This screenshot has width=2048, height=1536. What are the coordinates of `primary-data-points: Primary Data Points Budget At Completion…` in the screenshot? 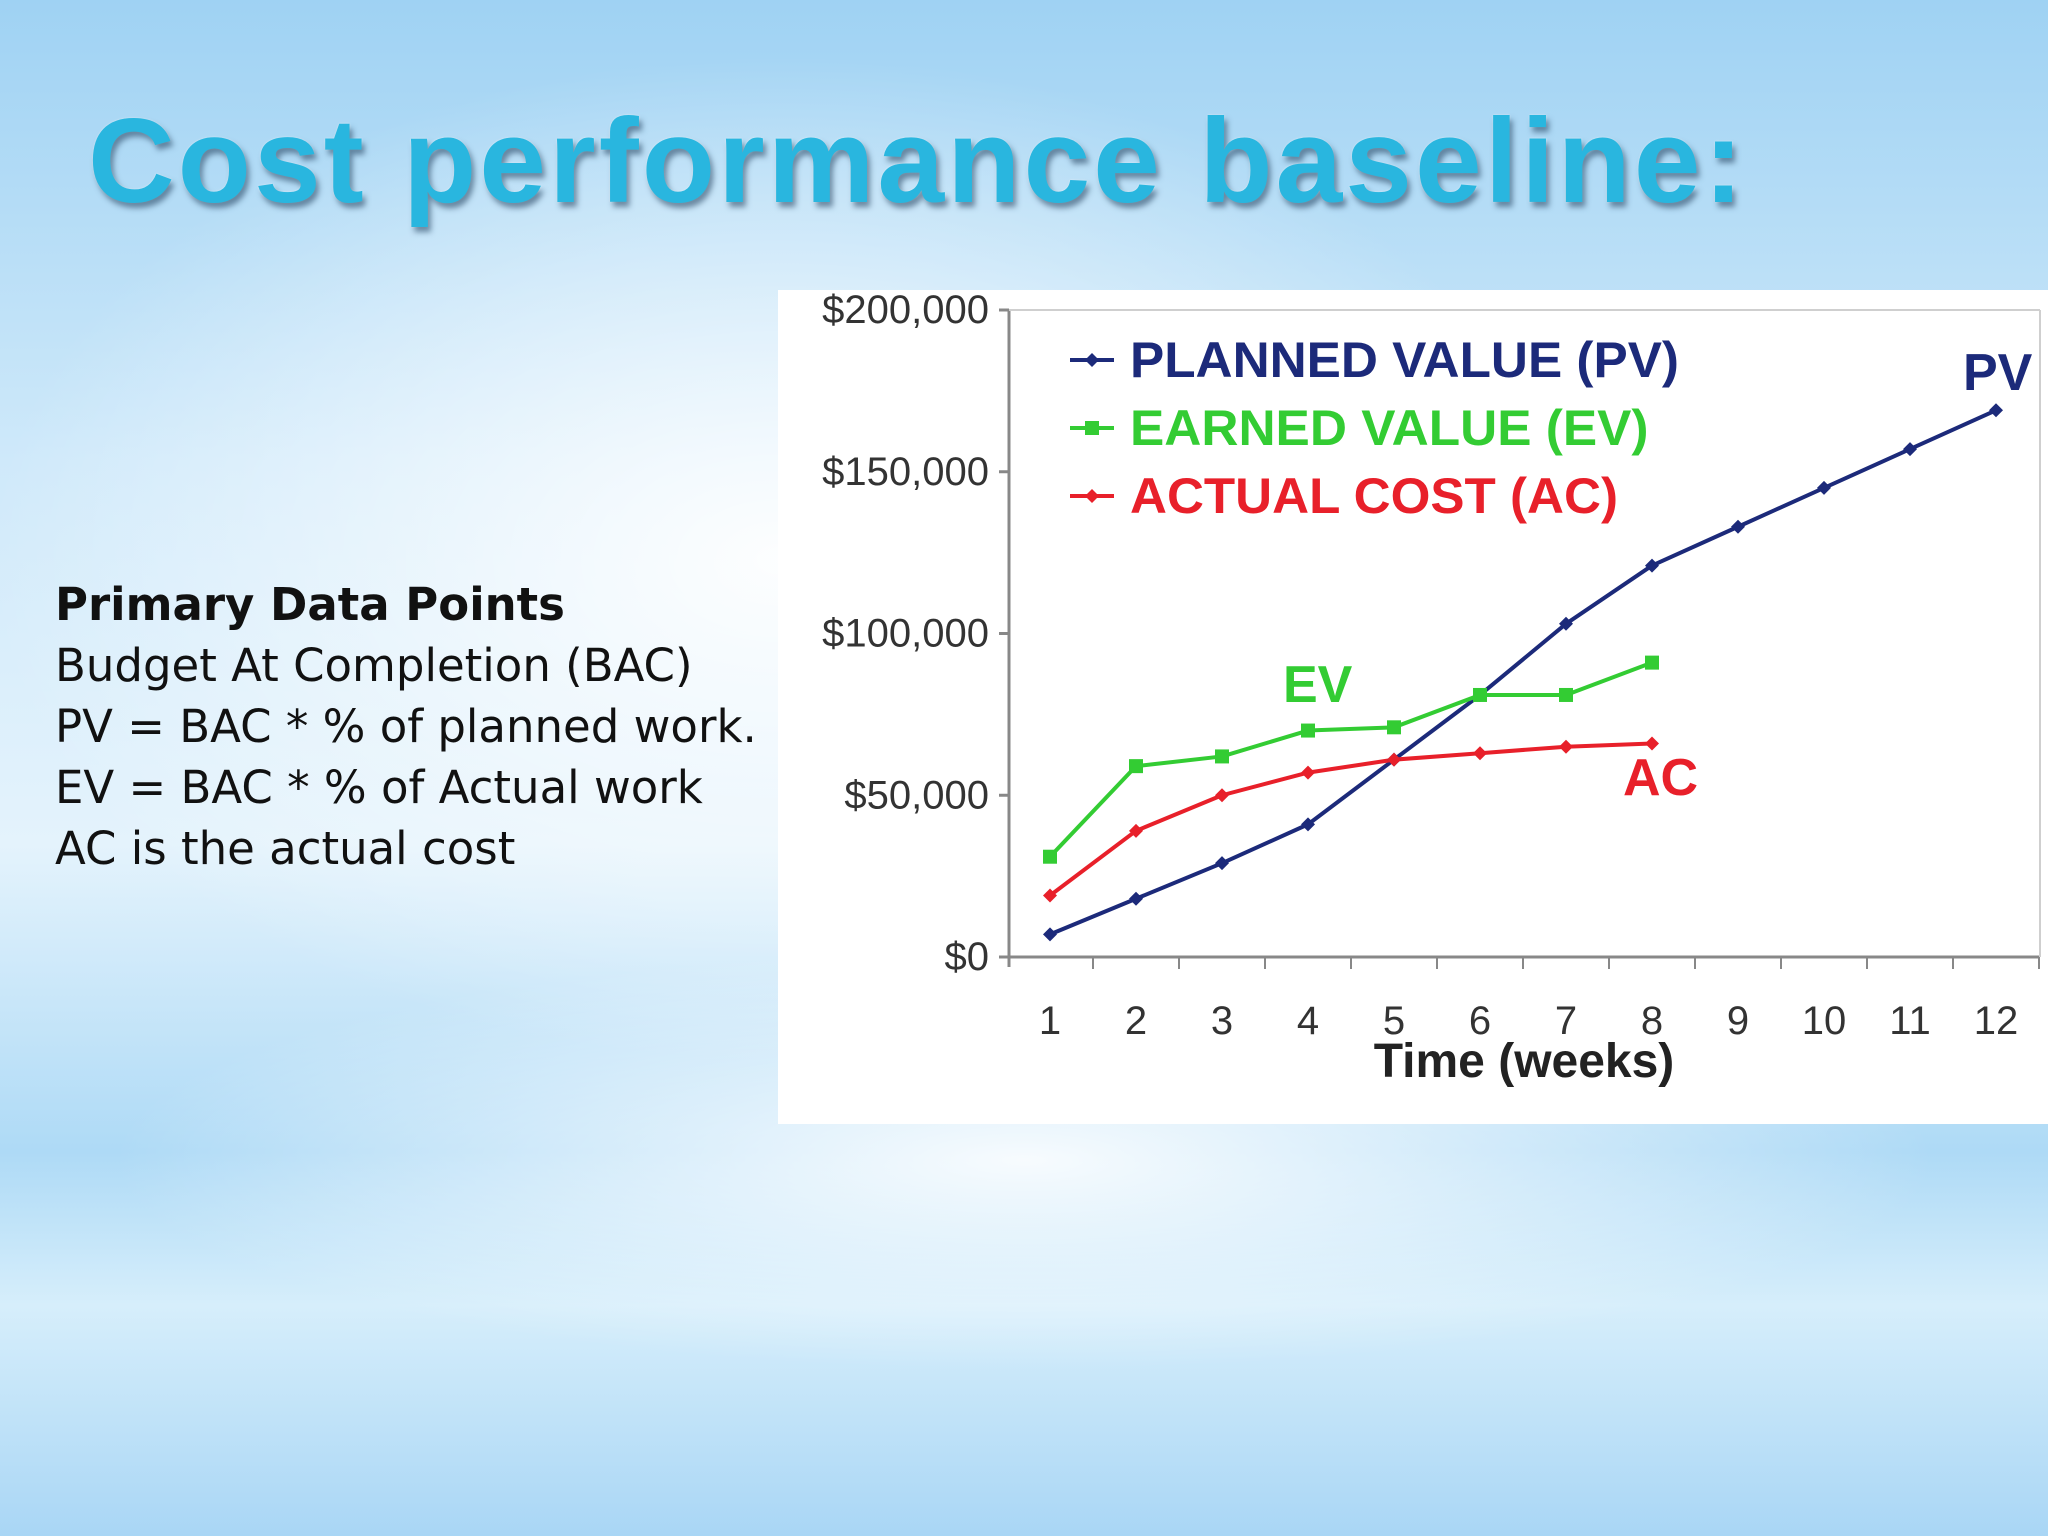 It's located at (406, 726).